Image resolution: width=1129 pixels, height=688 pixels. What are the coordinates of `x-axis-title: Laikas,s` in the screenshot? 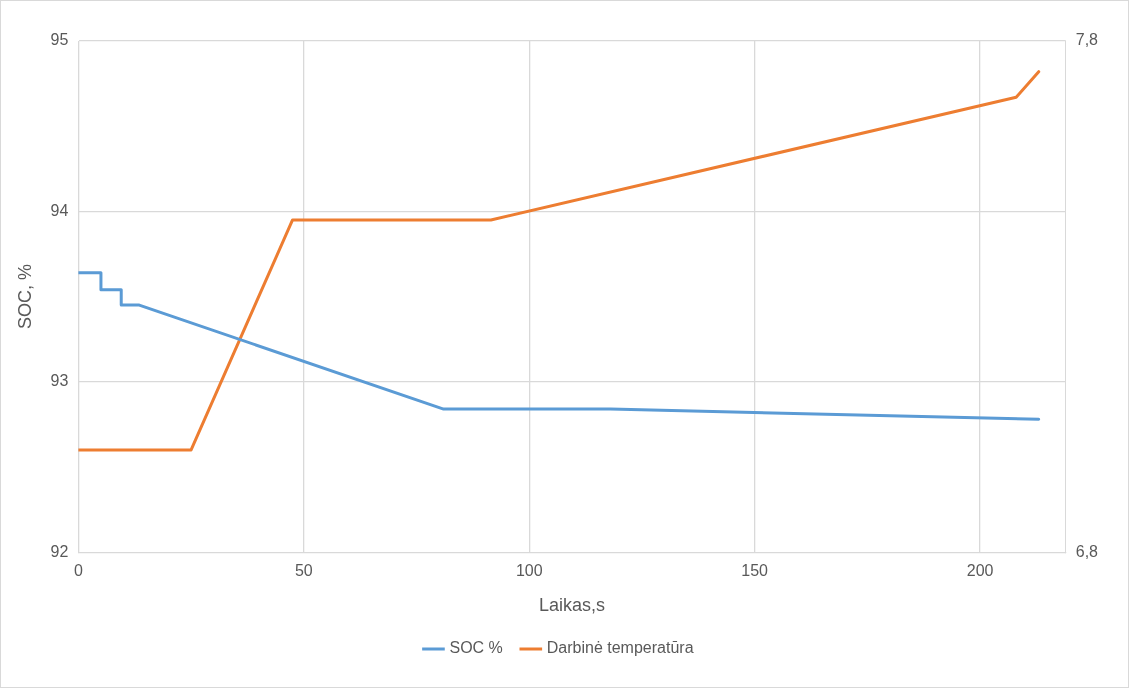 It's located at (572, 605).